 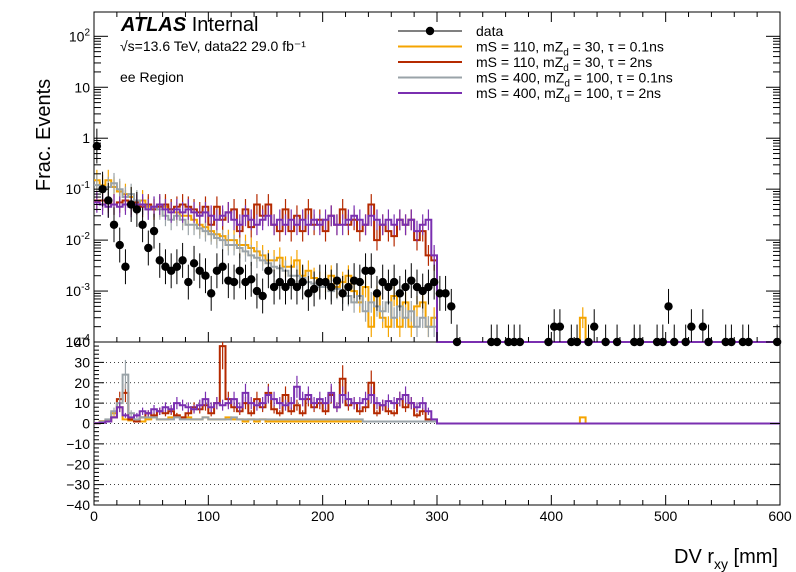 I want to click on ratio-y-tick-label: −10, so click(x=78, y=444).